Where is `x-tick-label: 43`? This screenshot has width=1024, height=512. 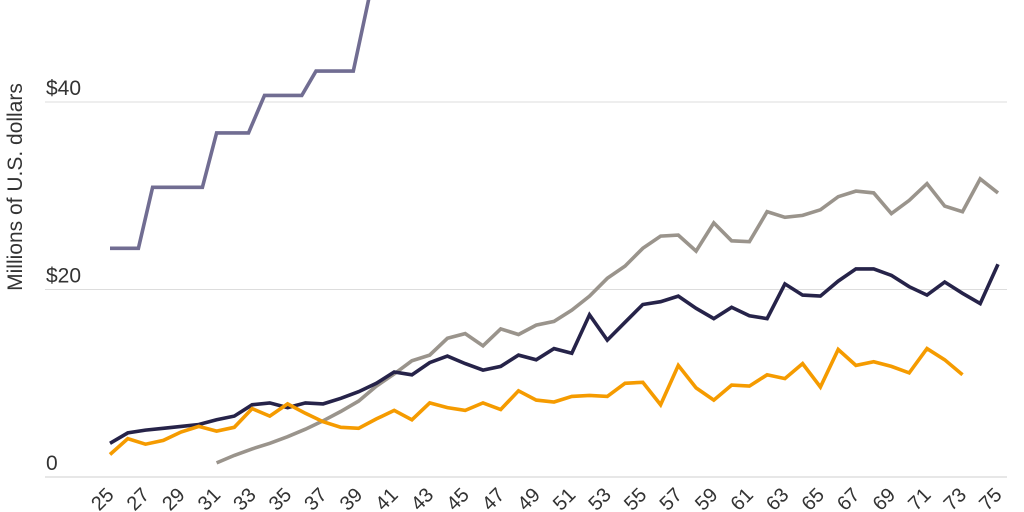 x-tick-label: 43 is located at coordinates (422, 498).